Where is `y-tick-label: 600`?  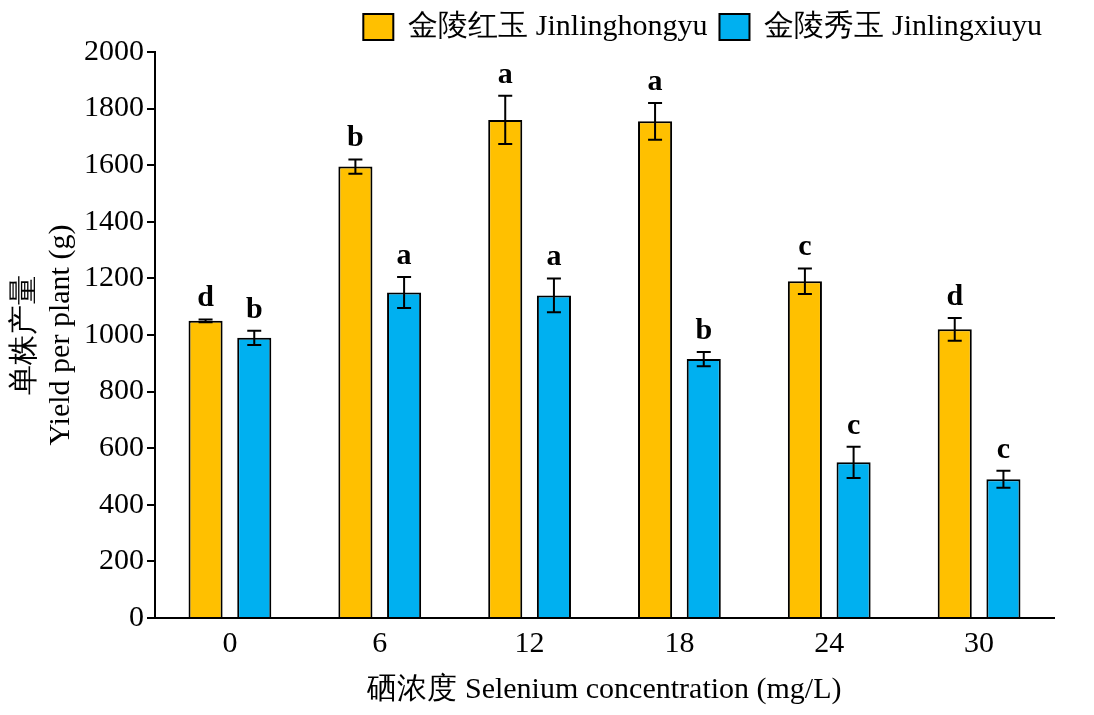
y-tick-label: 600 is located at coordinates (121, 446).